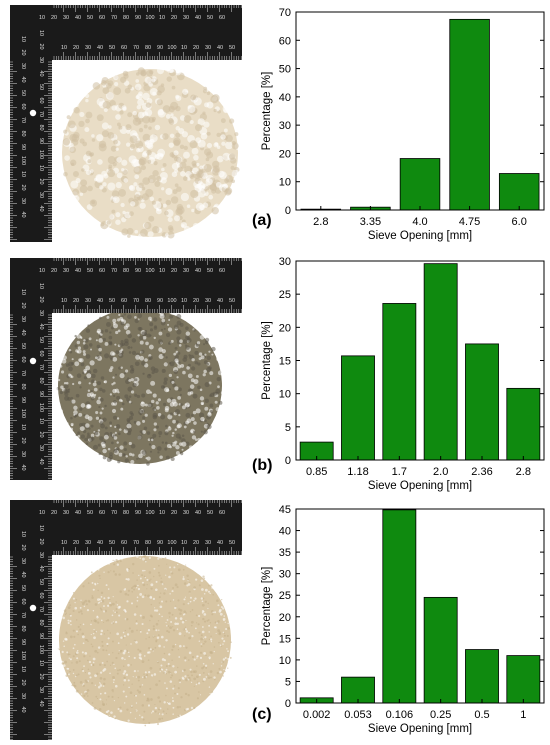 The image size is (550, 745). What do you see at coordinates (285, 183) in the screenshot?
I see `y-tick-label-1: 10` at bounding box center [285, 183].